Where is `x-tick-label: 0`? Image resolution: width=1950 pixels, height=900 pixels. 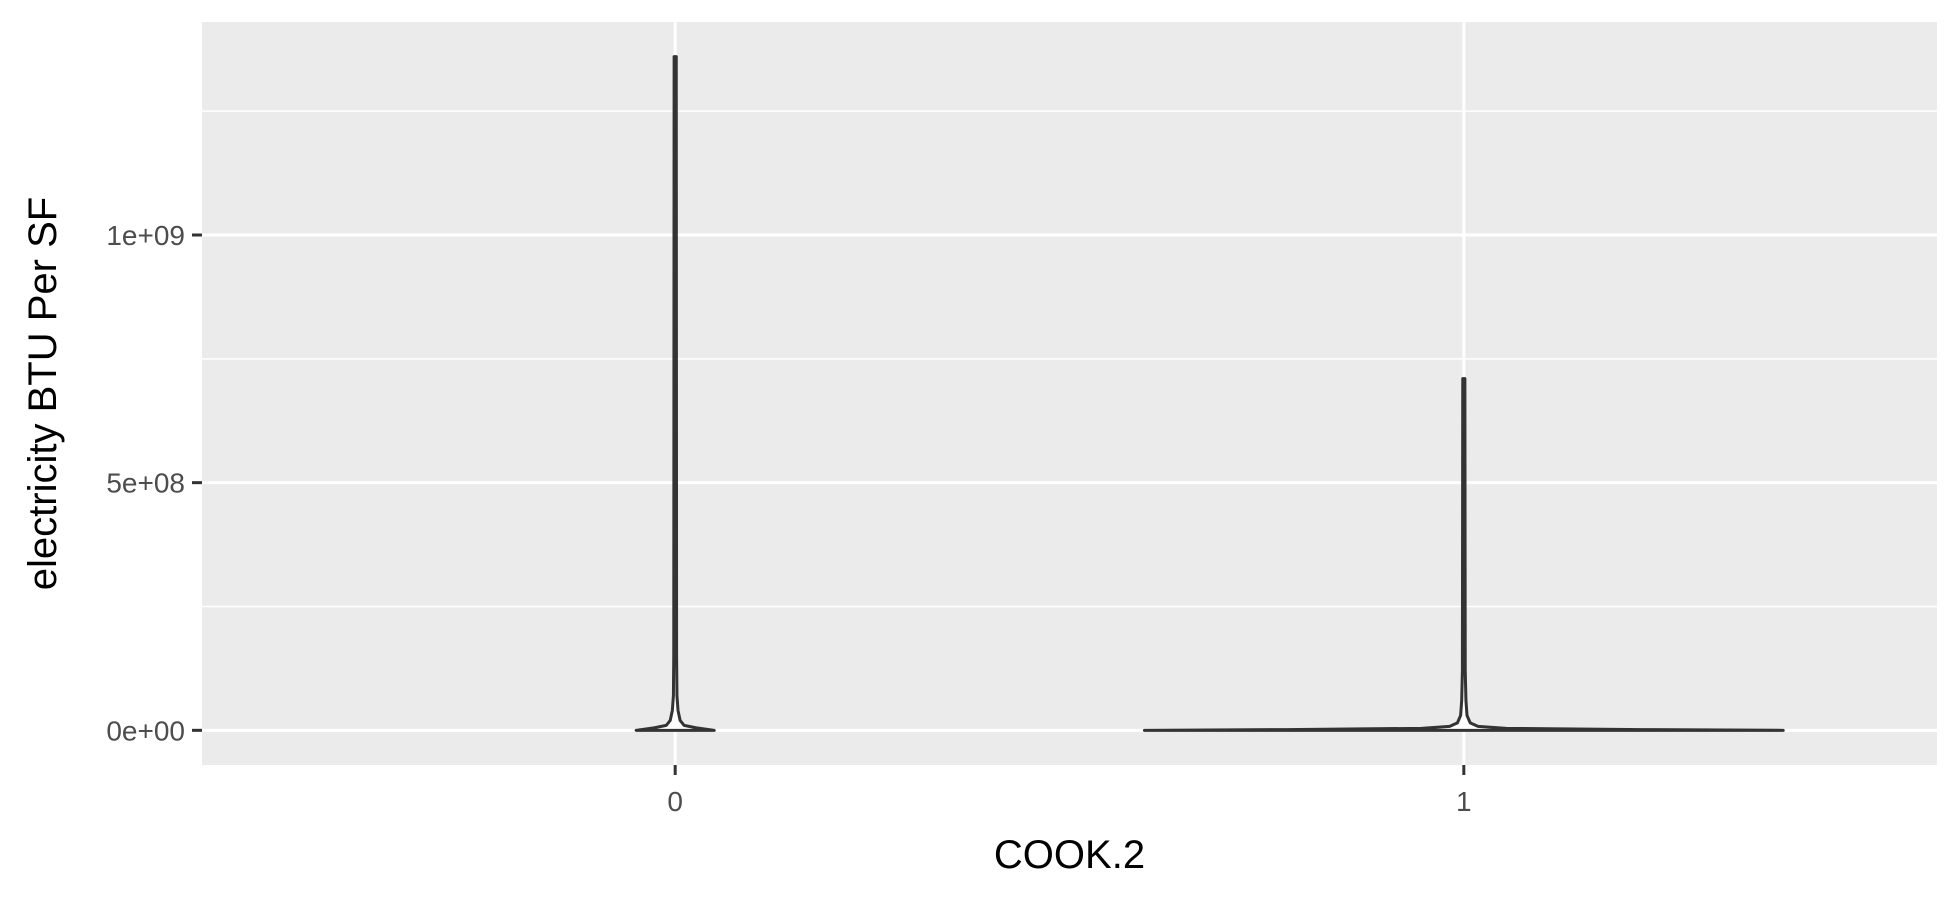 x-tick-label: 0 is located at coordinates (675, 801).